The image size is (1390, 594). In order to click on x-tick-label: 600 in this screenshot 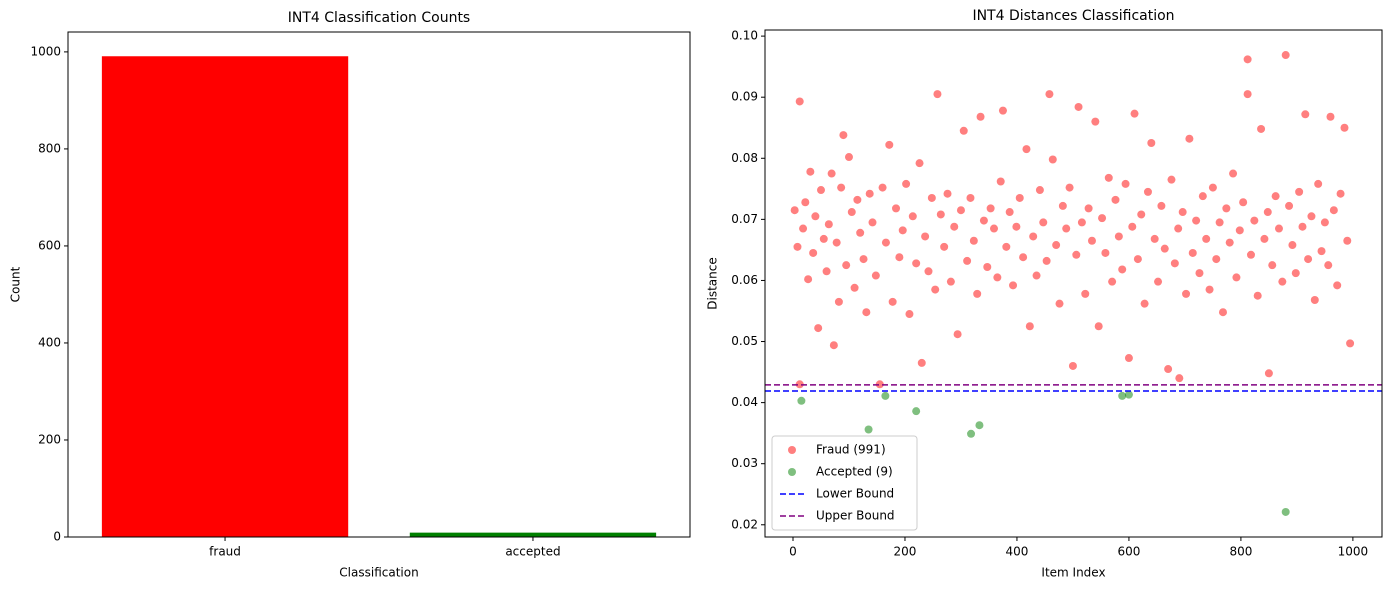, I will do `click(1128, 552)`.